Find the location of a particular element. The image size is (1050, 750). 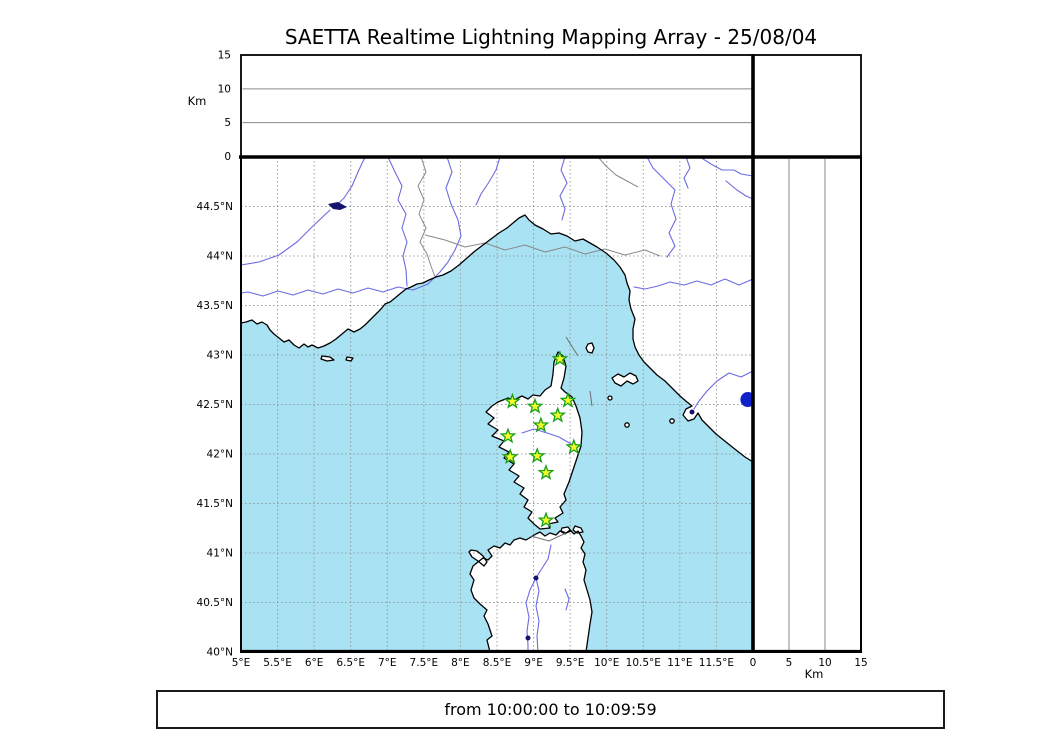

lightning-flash-layer is located at coordinates (746, 400).